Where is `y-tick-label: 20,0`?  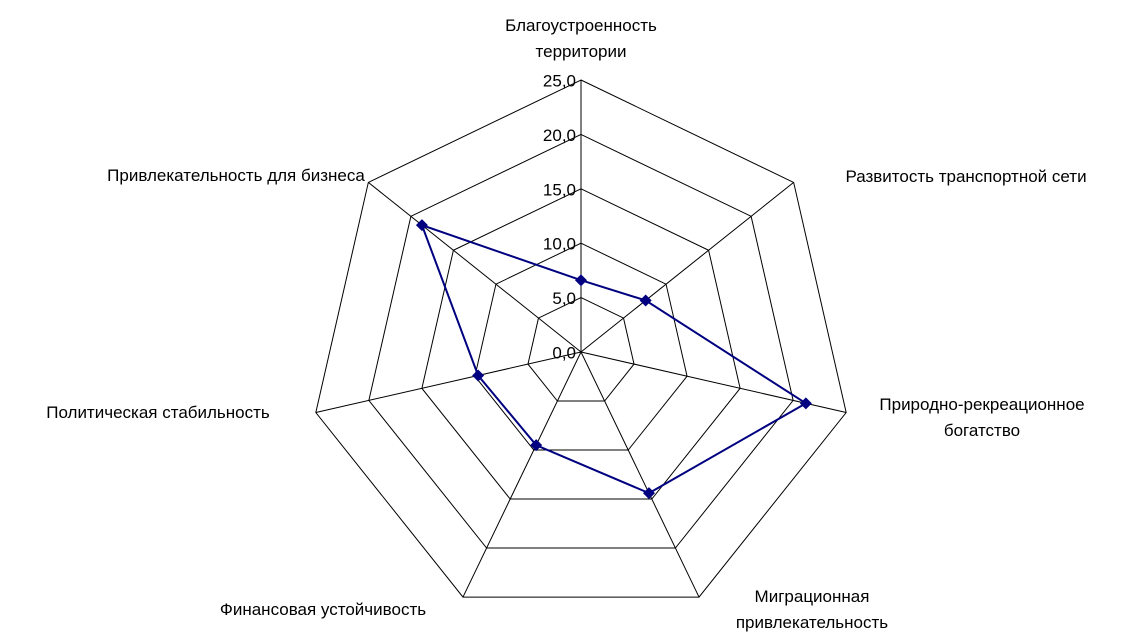 y-tick-label: 20,0 is located at coordinates (559, 135).